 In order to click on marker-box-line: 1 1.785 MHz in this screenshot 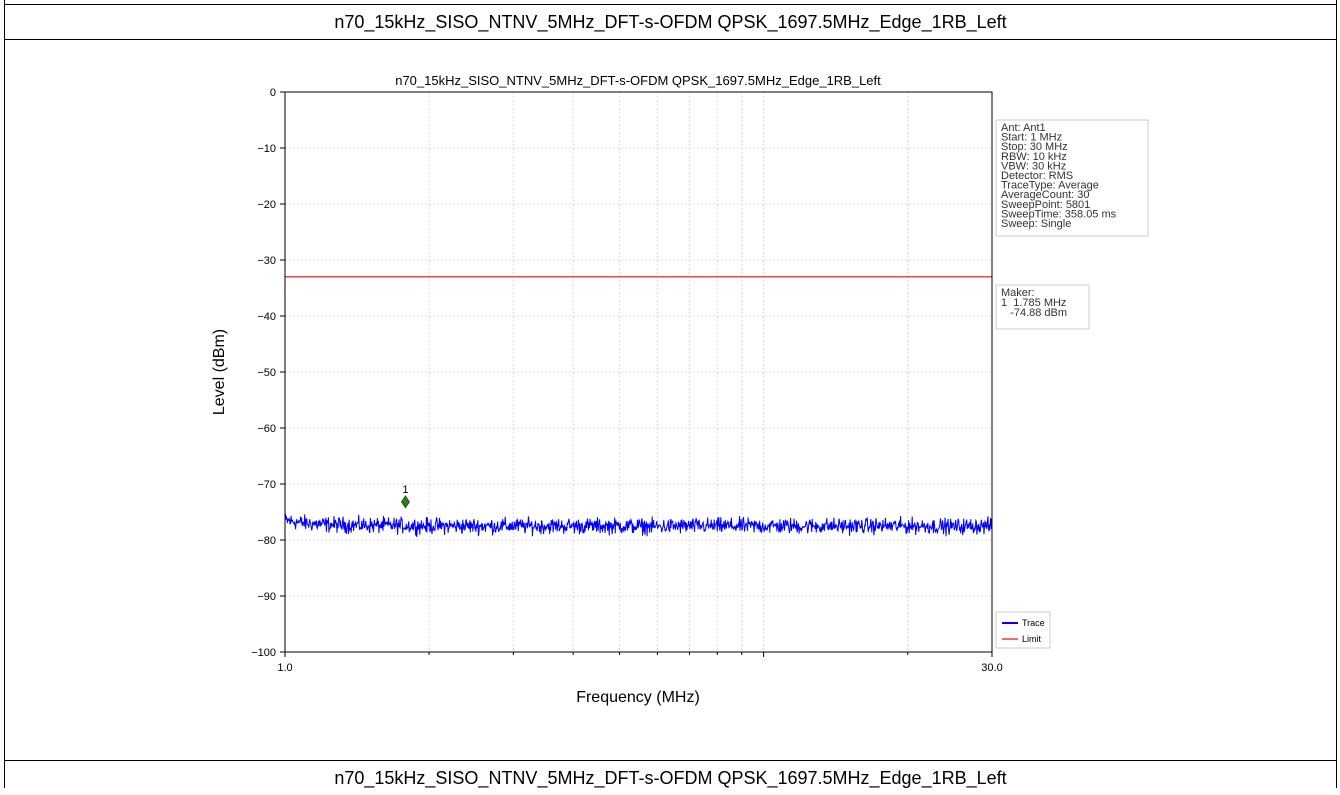, I will do `click(1033, 303)`.